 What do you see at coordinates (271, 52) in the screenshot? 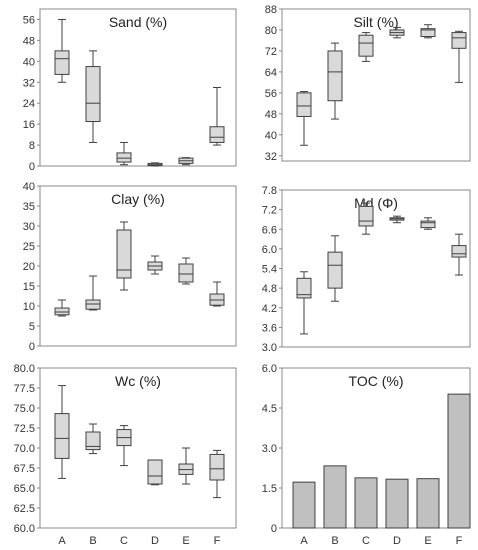
I see `y-tick-label: 72` at bounding box center [271, 52].